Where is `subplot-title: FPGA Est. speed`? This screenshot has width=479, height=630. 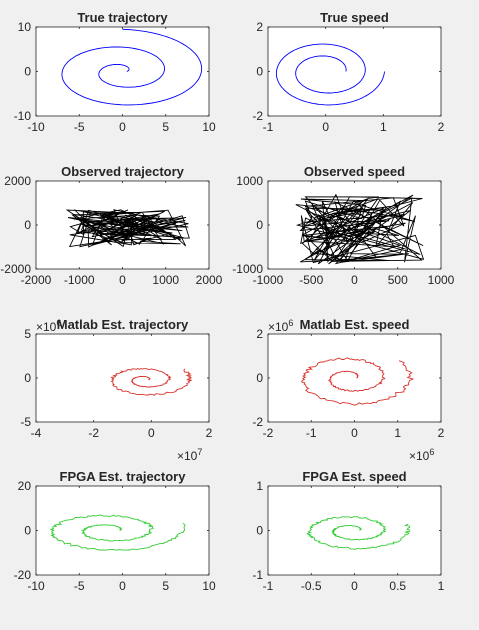 subplot-title: FPGA Est. speed is located at coordinates (354, 476).